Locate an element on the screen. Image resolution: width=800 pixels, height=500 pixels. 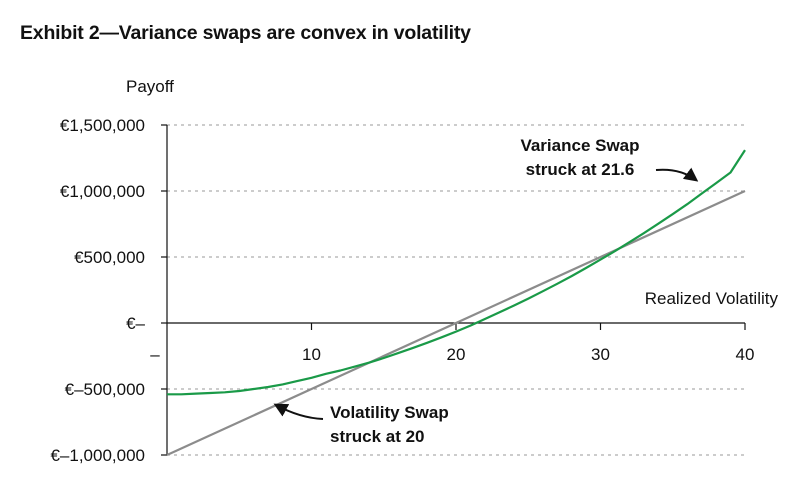
x-tick-label: 10 is located at coordinates (311, 354).